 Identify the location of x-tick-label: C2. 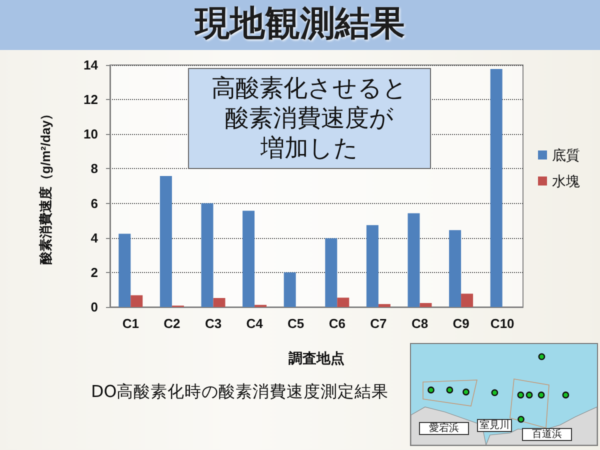
(172, 323).